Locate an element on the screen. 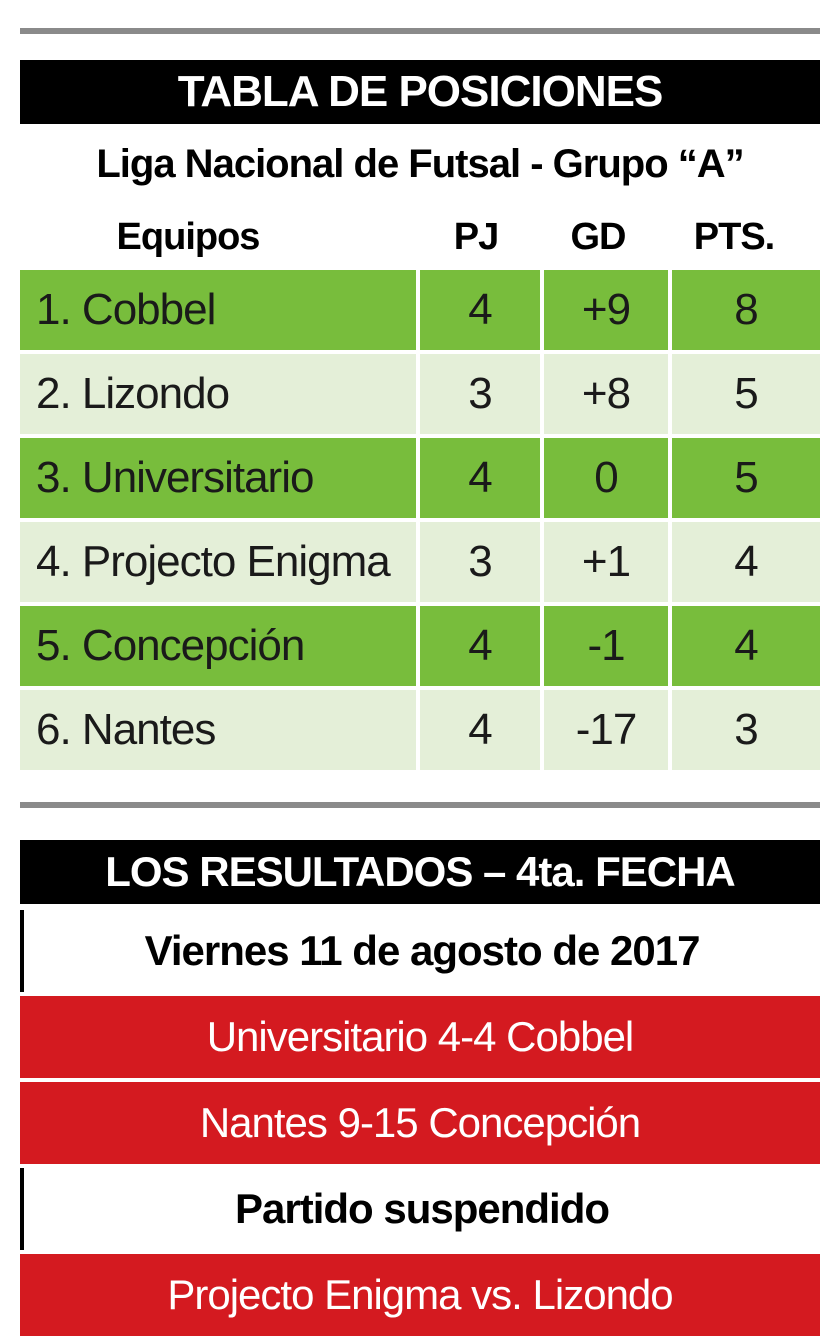 This screenshot has width=840, height=1340. table-row: 6. Nantes 4 -17 3 is located at coordinates (420, 730).